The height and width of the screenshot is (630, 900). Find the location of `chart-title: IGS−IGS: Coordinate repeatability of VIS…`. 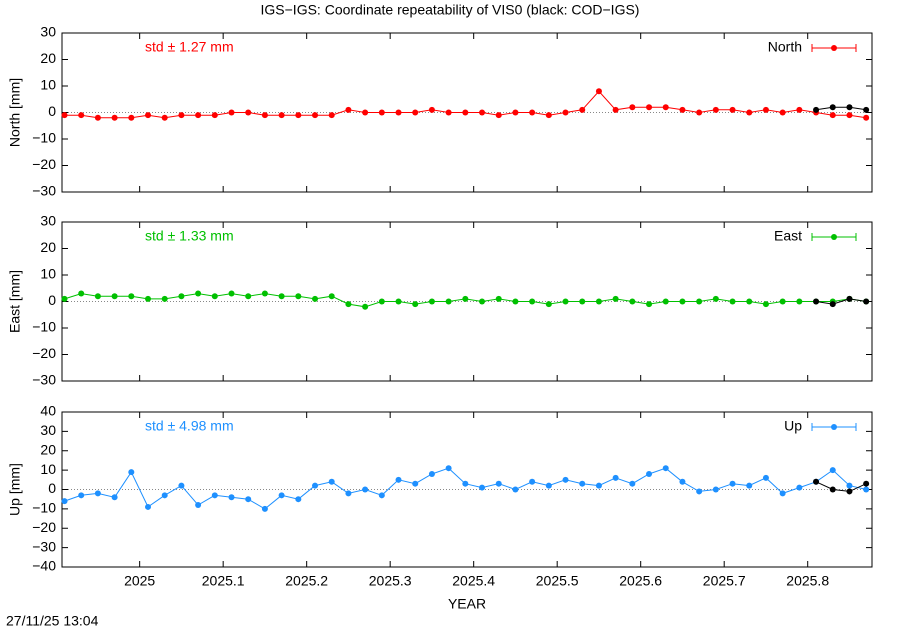

chart-title: IGS−IGS: Coordinate repeatability of VIS… is located at coordinates (450, 10).